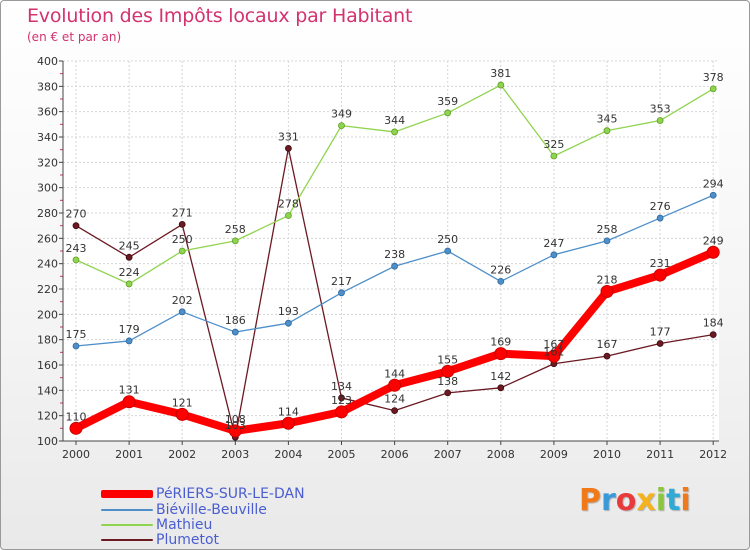  I want to click on y-tick-label: 280, so click(47, 213).